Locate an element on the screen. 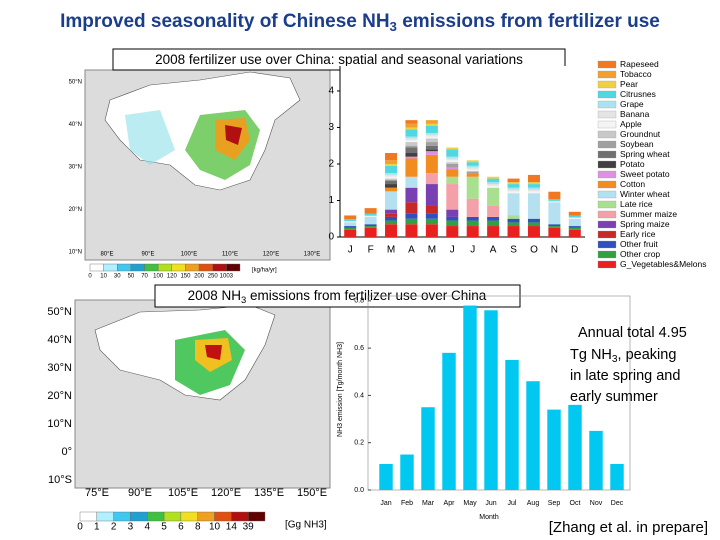 The image size is (720, 540). legend-label: Early rice is located at coordinates (638, 234).